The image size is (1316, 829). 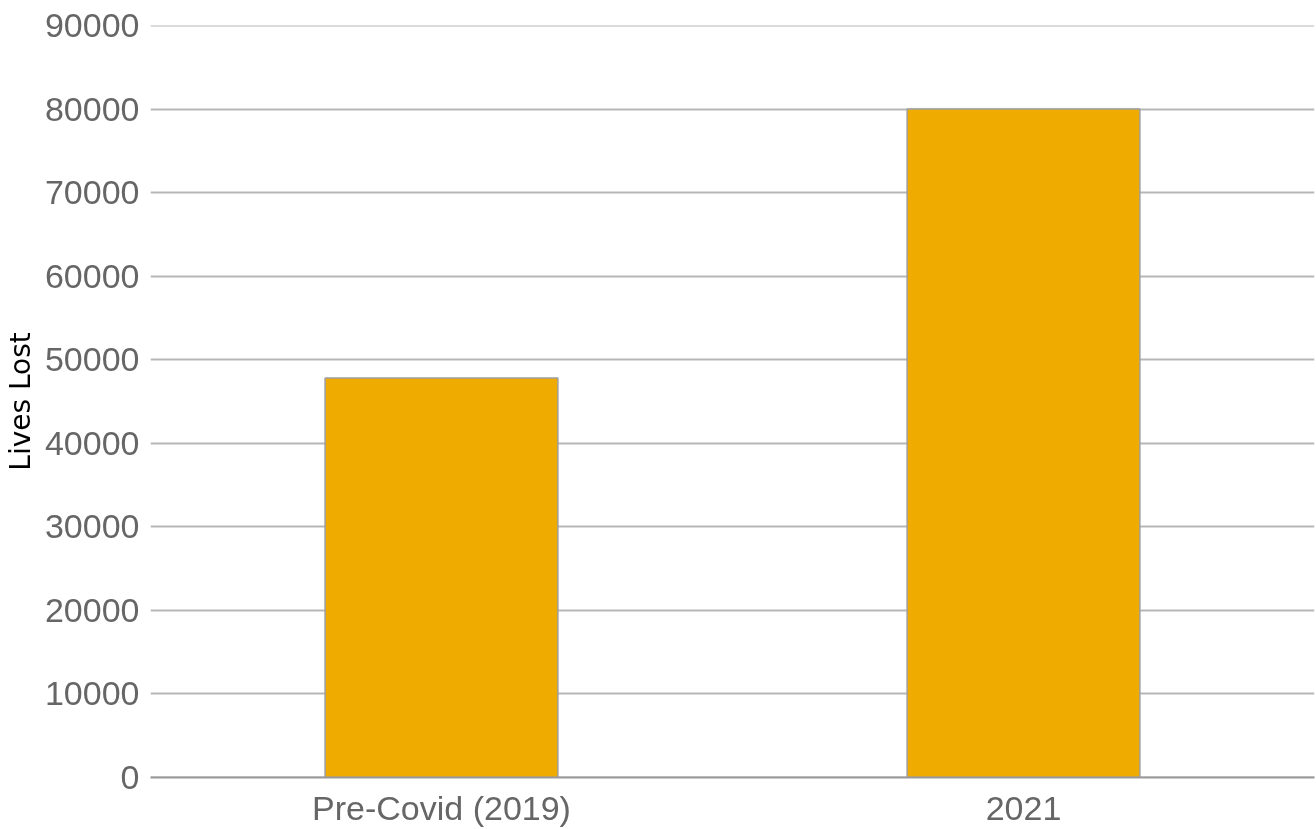 What do you see at coordinates (92, 442) in the screenshot?
I see `y-tick-label: 40000` at bounding box center [92, 442].